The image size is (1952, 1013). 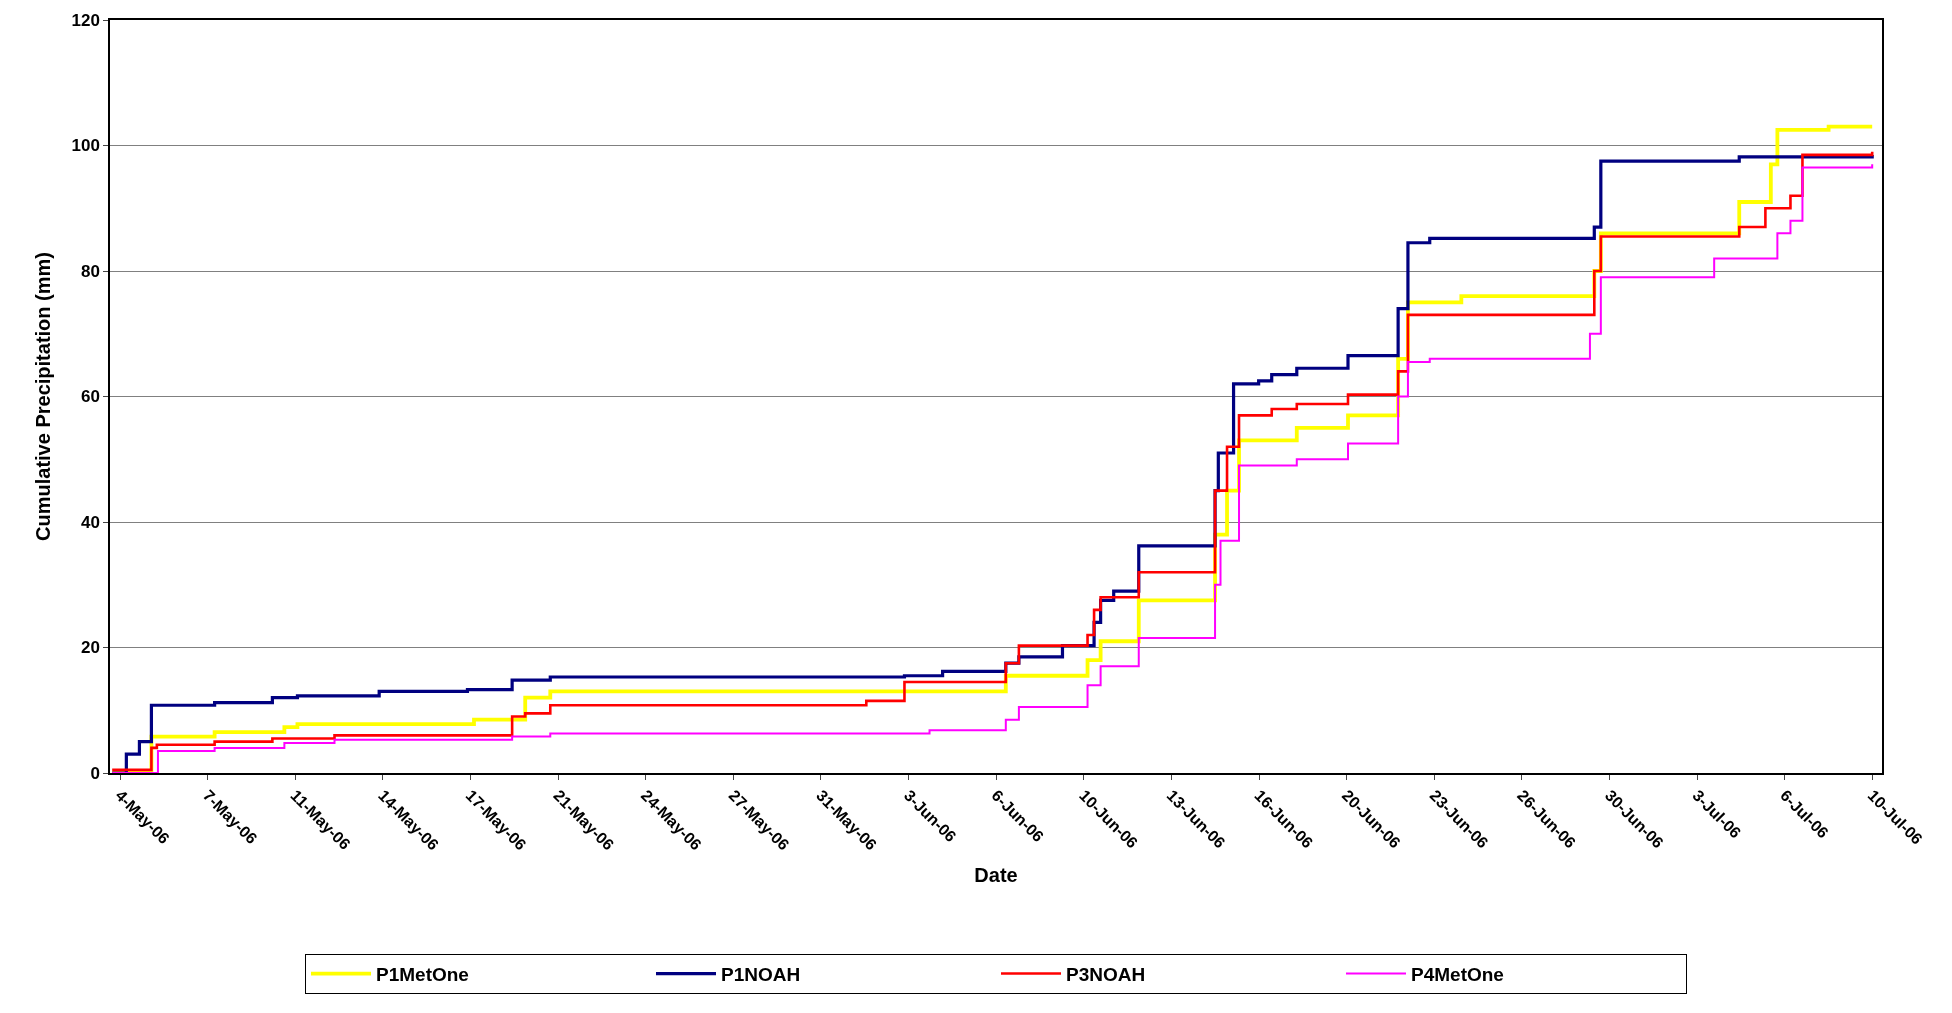 I want to click on x-axis-title: Date, so click(x=996, y=874).